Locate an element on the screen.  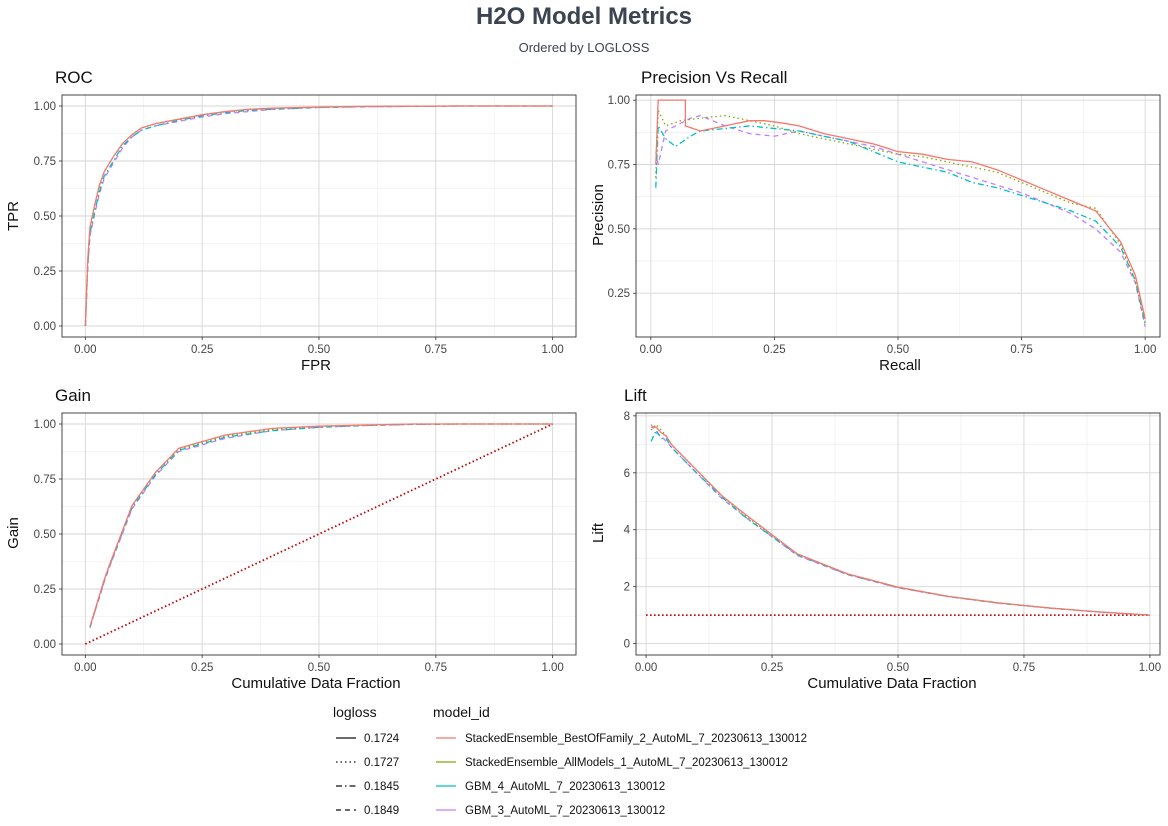
legend-model-title: model_id is located at coordinates (461, 712).